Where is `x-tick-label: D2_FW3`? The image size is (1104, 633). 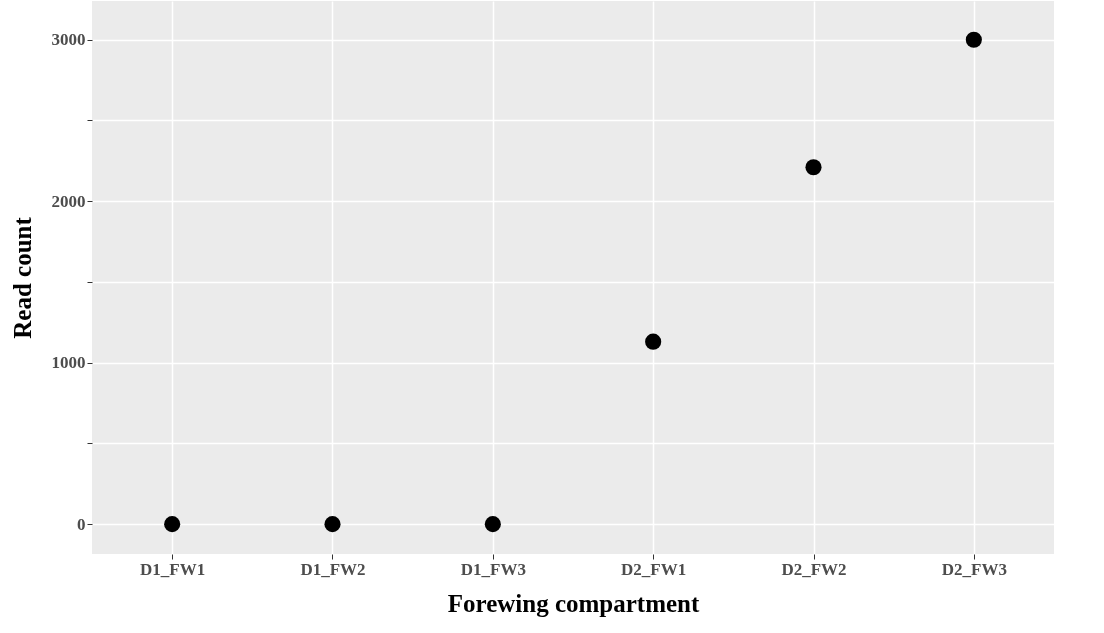 x-tick-label: D2_FW3 is located at coordinates (974, 569).